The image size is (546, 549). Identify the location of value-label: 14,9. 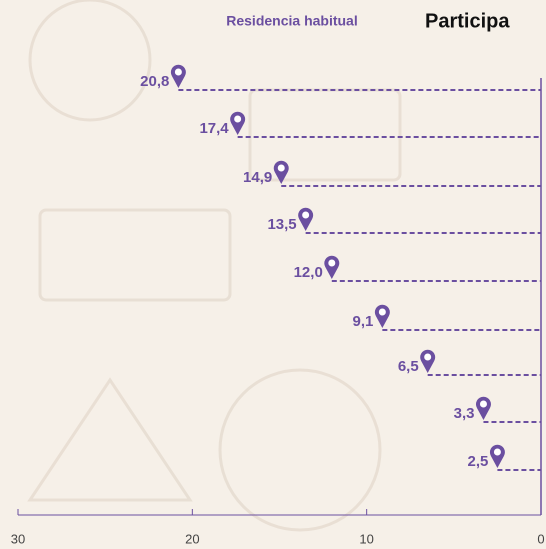
(257, 177).